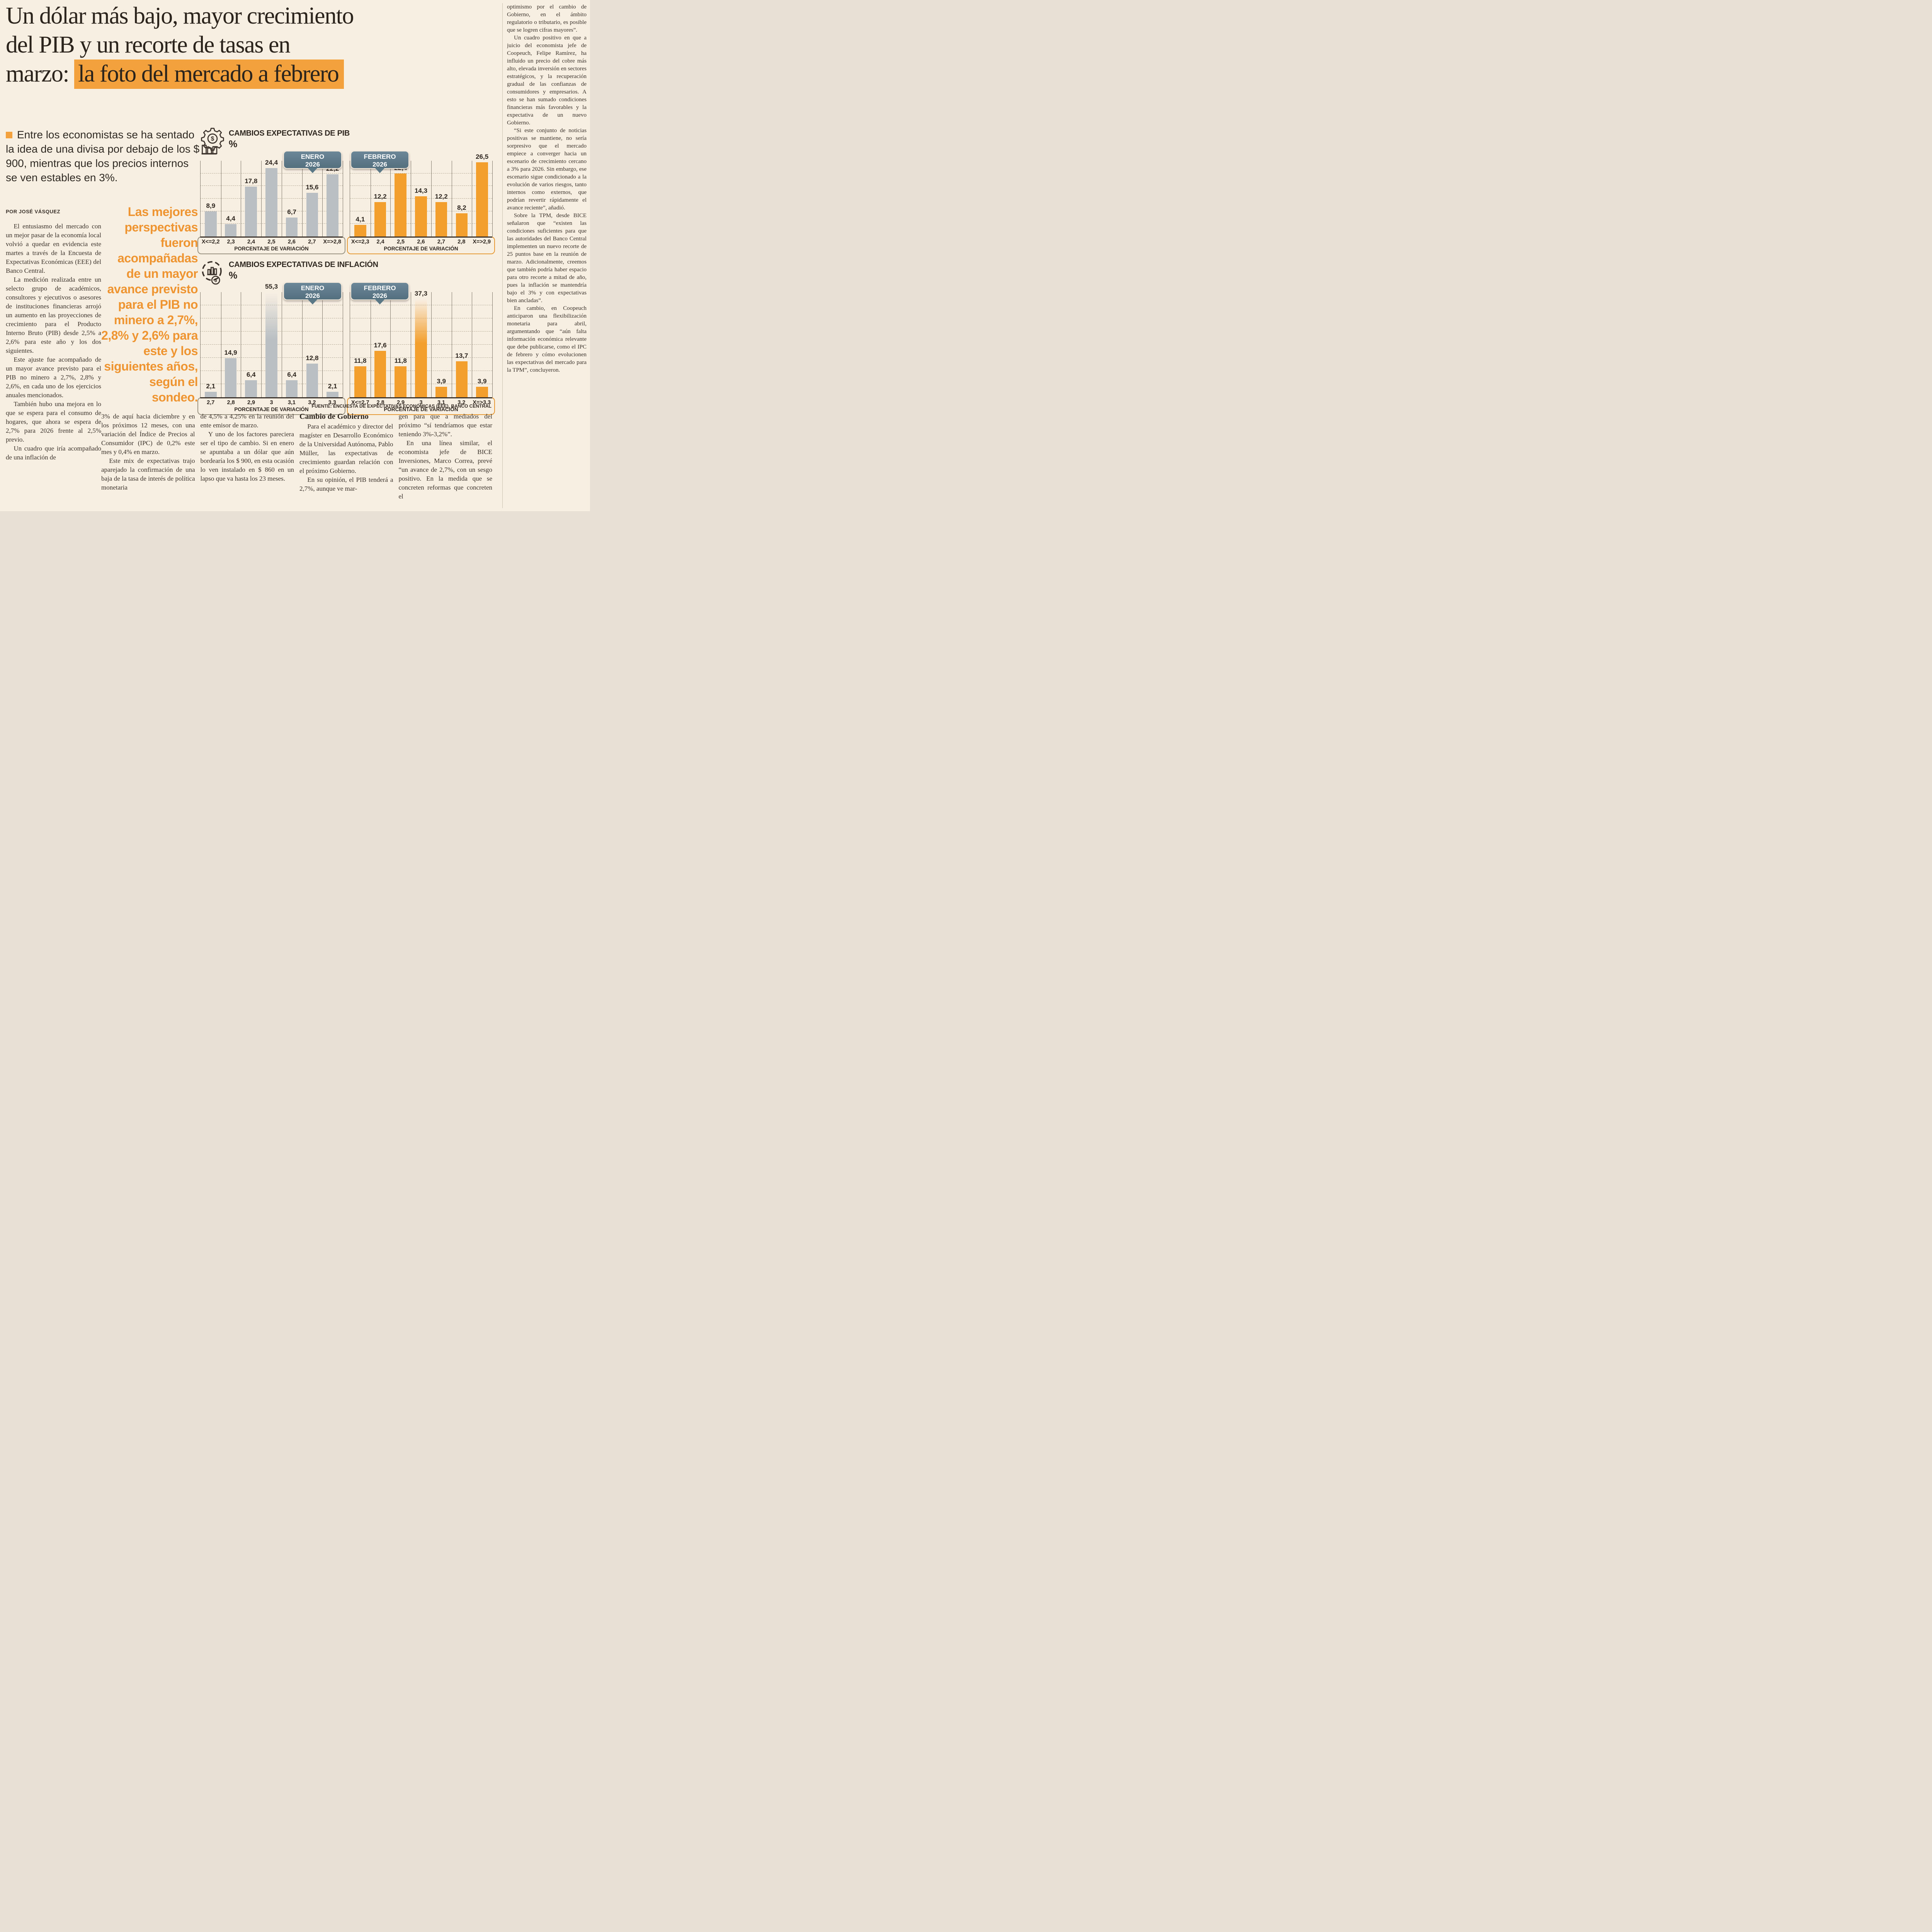 The image size is (1932, 1932). What do you see at coordinates (463, 198) in the screenshot?
I see `bar-slot: 8,2` at bounding box center [463, 198].